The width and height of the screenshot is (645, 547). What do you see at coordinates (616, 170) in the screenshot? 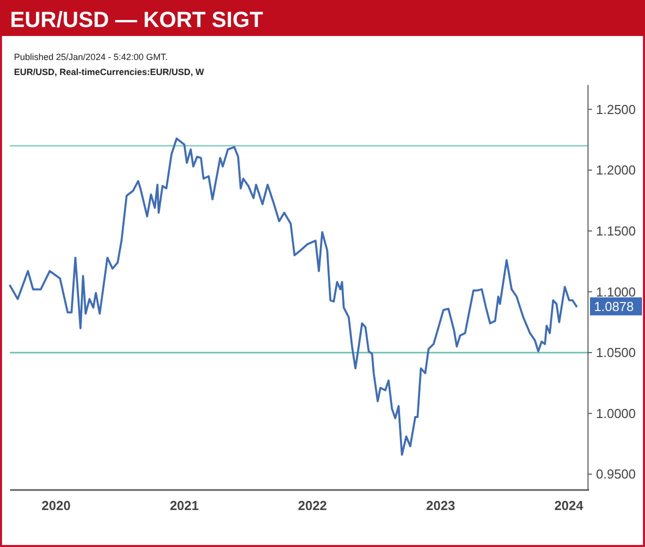
I see `y-tick-label: 1.2000` at bounding box center [616, 170].